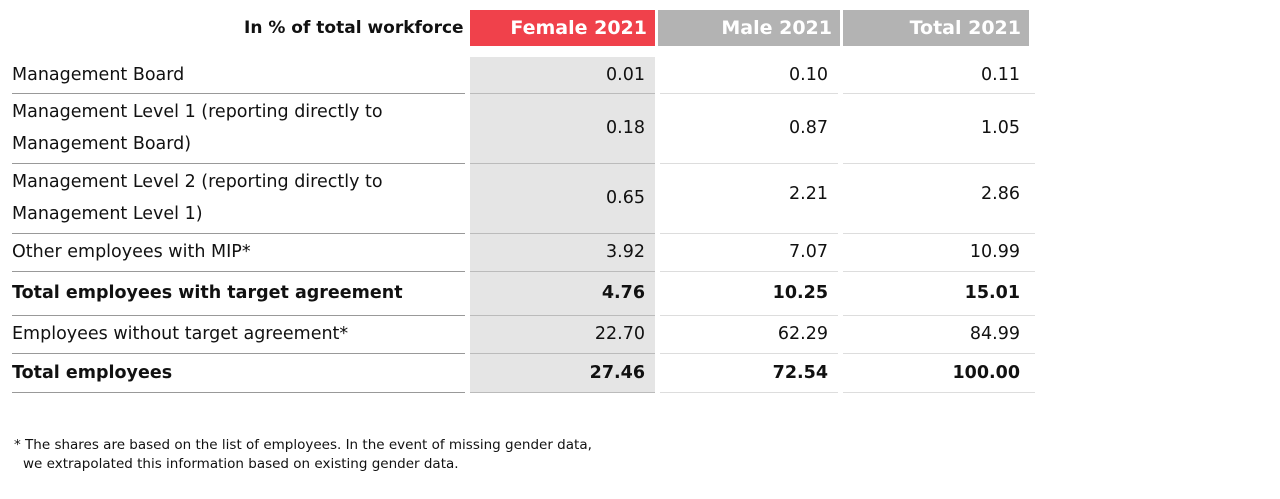 This screenshot has width=1280, height=499. I want to click on row-label: Total employees with target agreement, so click(207, 293).